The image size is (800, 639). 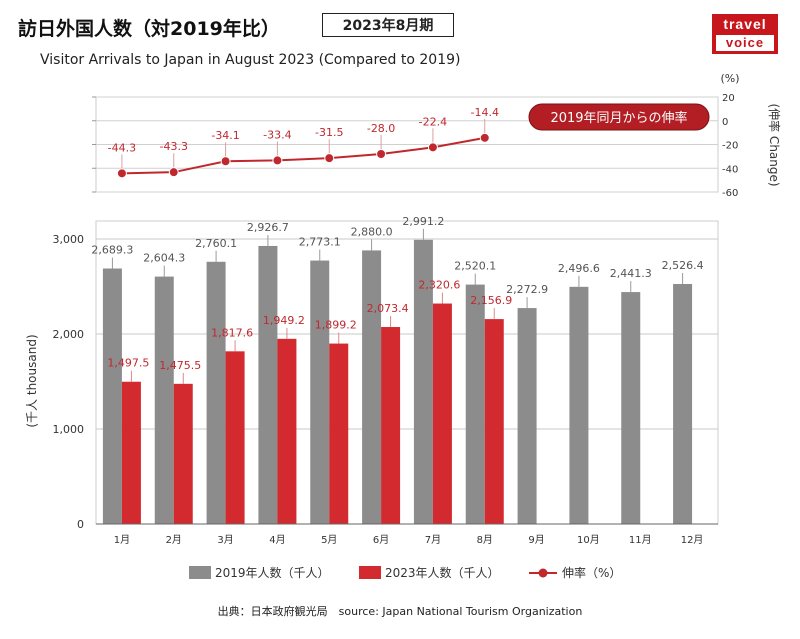 What do you see at coordinates (232, 332) in the screenshot?
I see `bar-2023-label: 1,817.6` at bounding box center [232, 332].